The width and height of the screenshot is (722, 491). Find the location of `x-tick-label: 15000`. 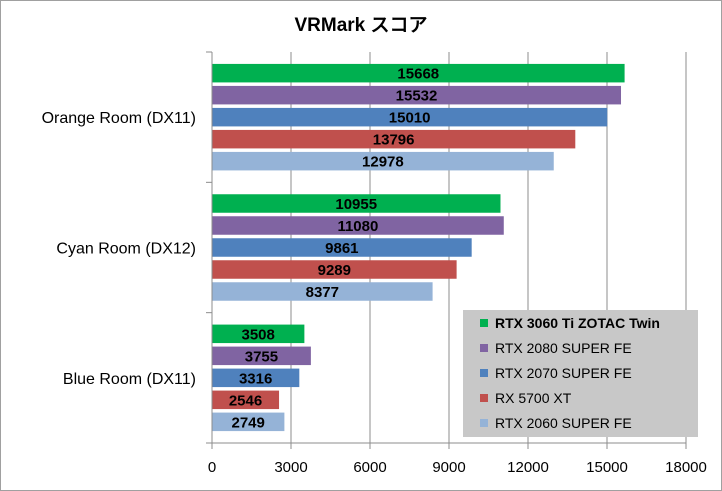

x-tick-label: 15000 is located at coordinates (607, 467).